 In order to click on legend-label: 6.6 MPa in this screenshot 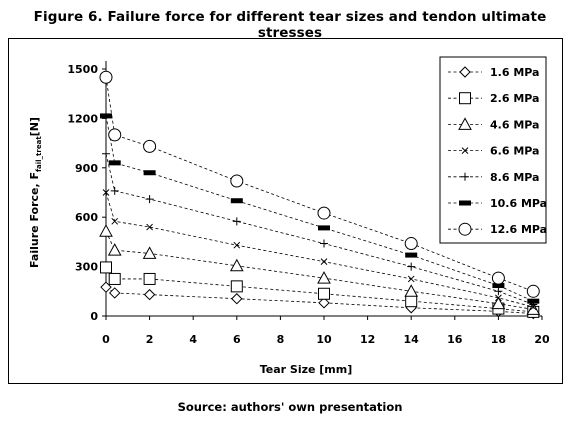, I will do `click(514, 151)`.